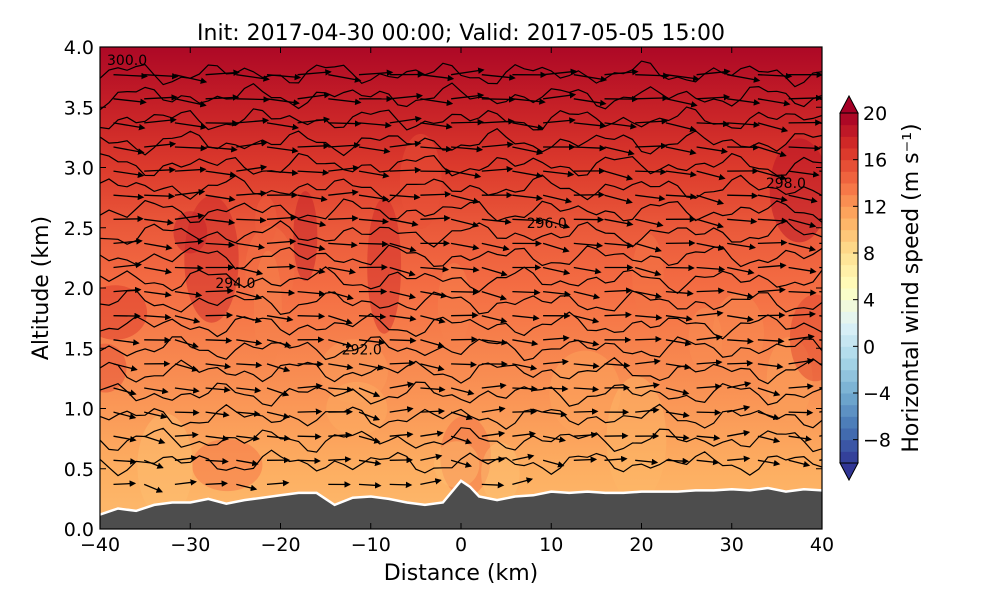 This screenshot has height=600, width=1000. I want to click on y-tick-label: 0.0, so click(79, 530).